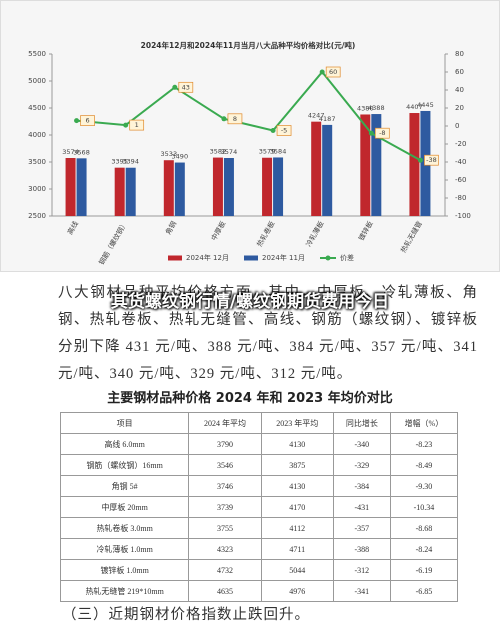 This screenshot has height=635, width=500. I want to click on table-cell: -357, so click(361, 528).